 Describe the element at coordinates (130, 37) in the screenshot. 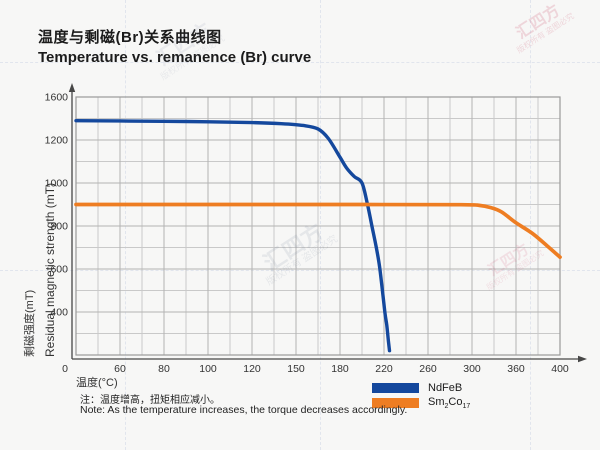

I see `page-title-zh: 温度与剩磁(Br)关系曲线图` at that location.